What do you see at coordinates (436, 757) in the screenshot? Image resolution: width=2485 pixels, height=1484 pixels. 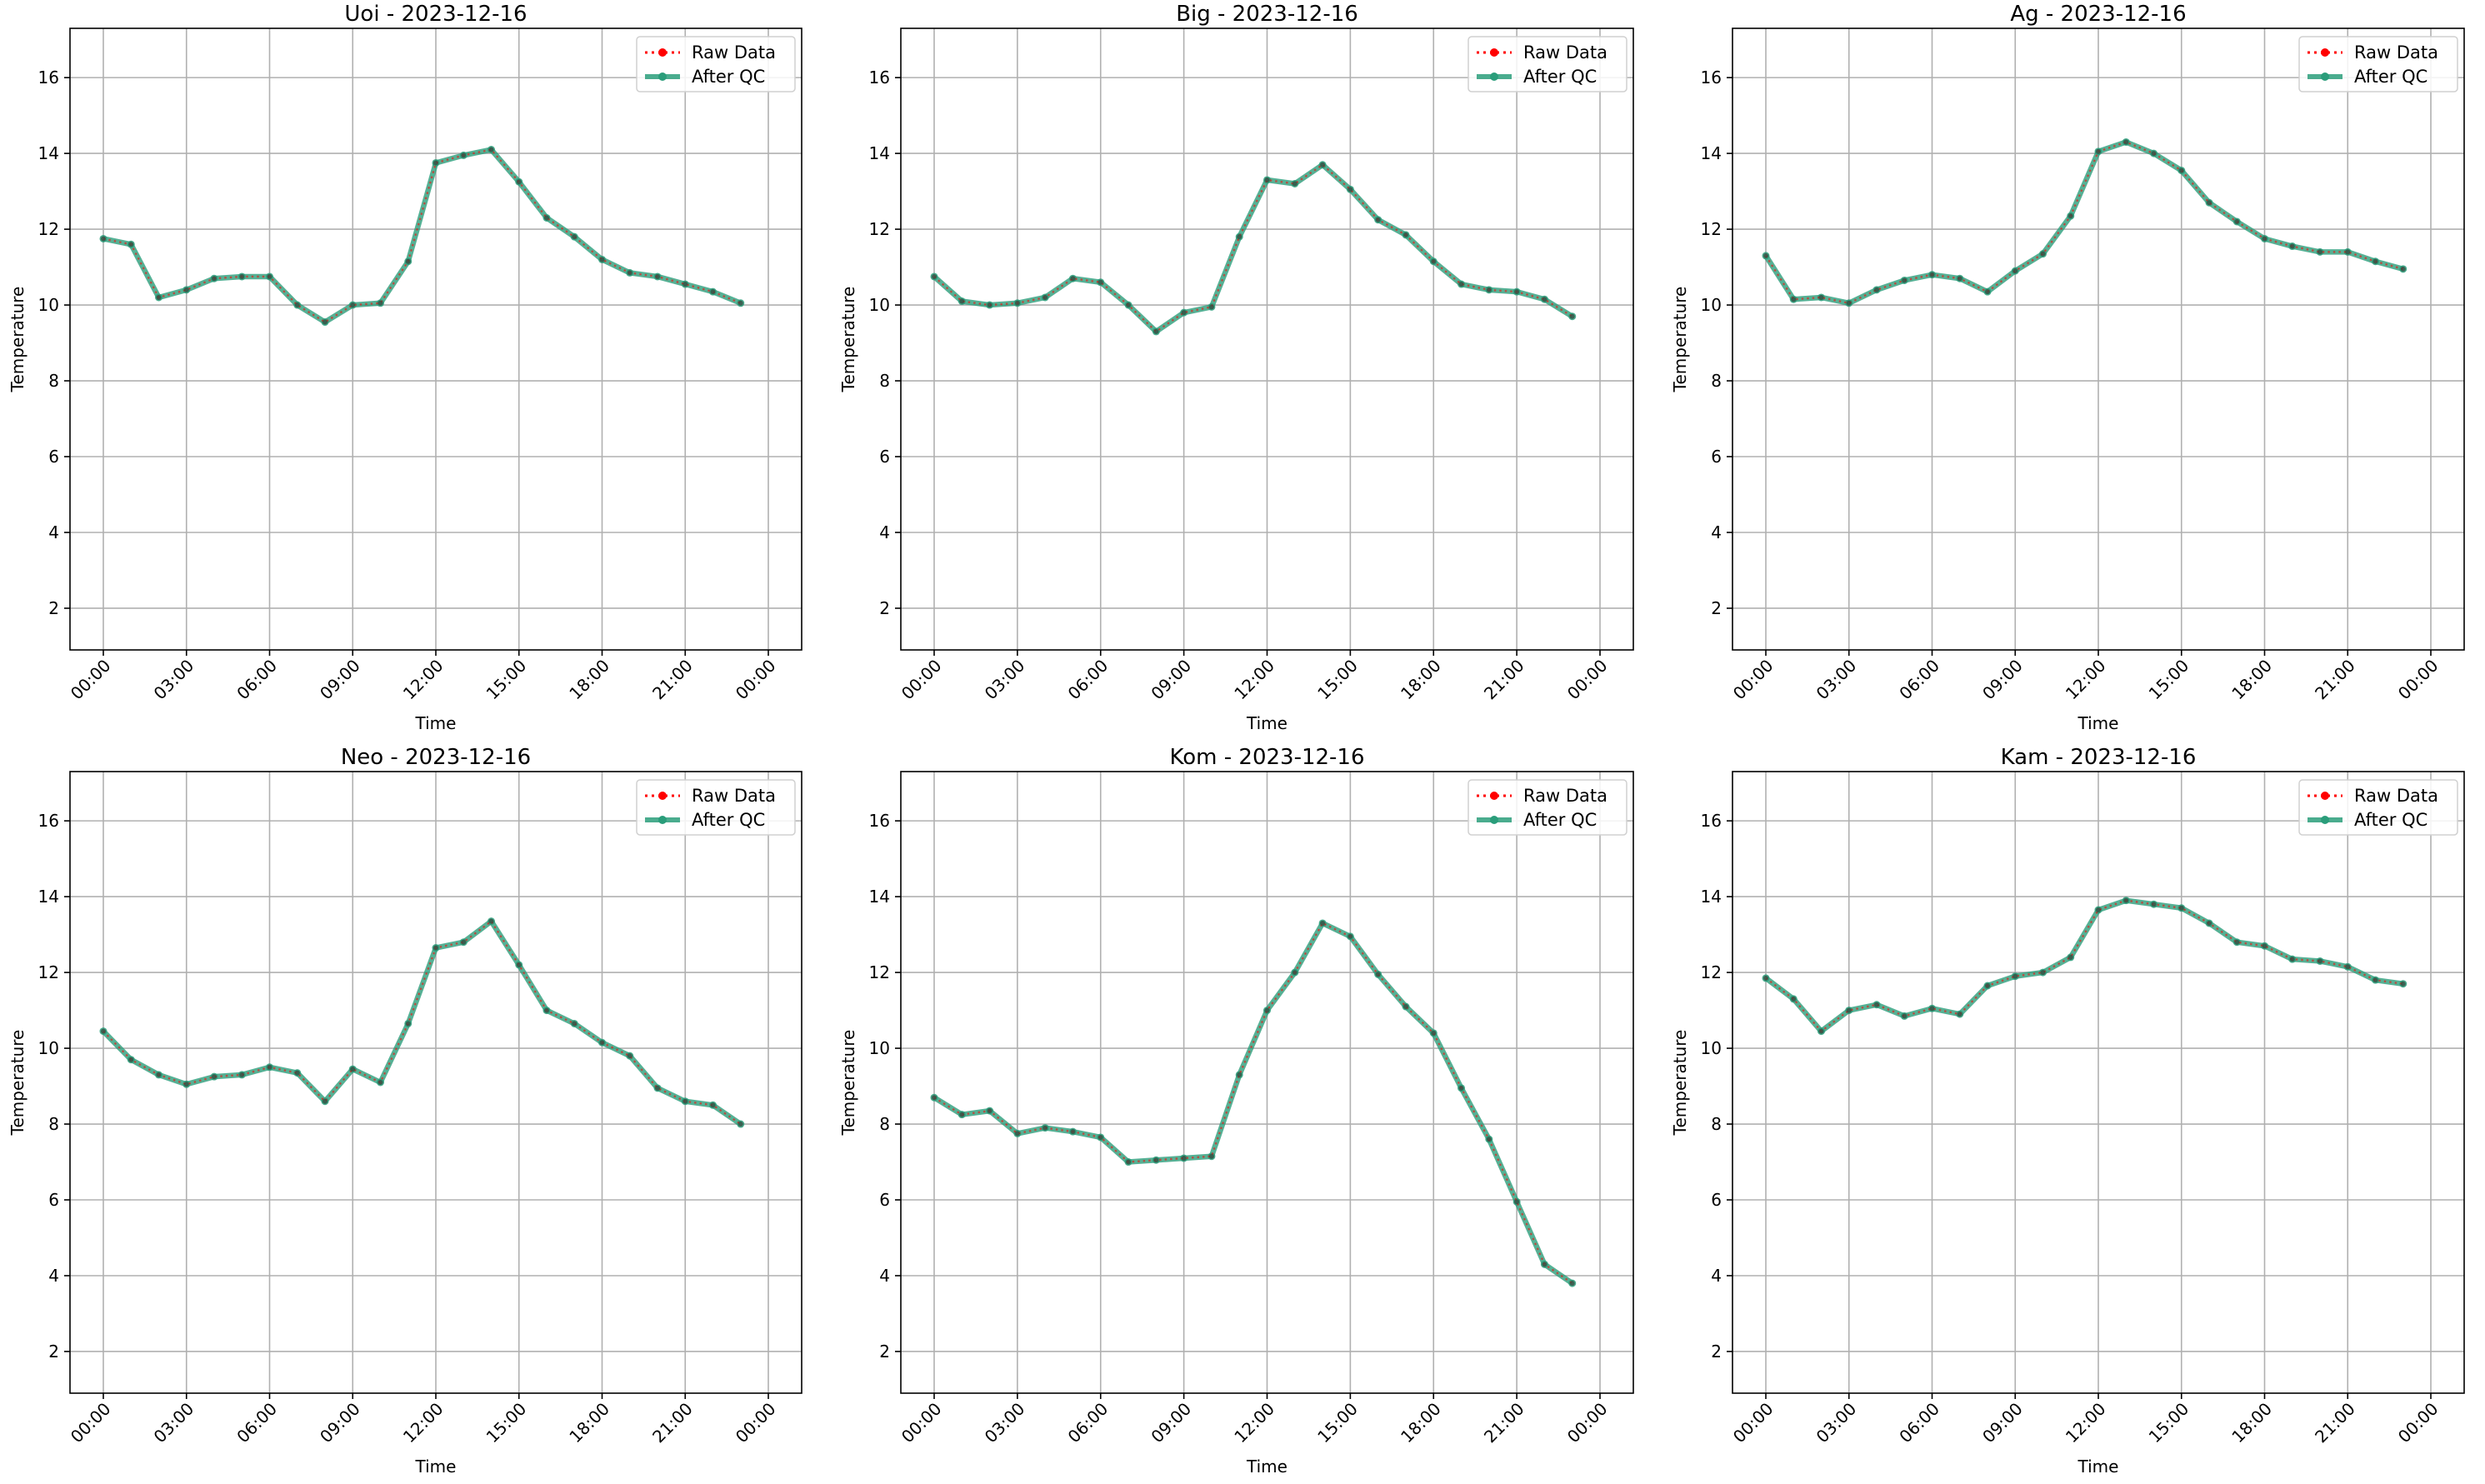 I see `subplot-title: Neo - 2023-12-16` at bounding box center [436, 757].